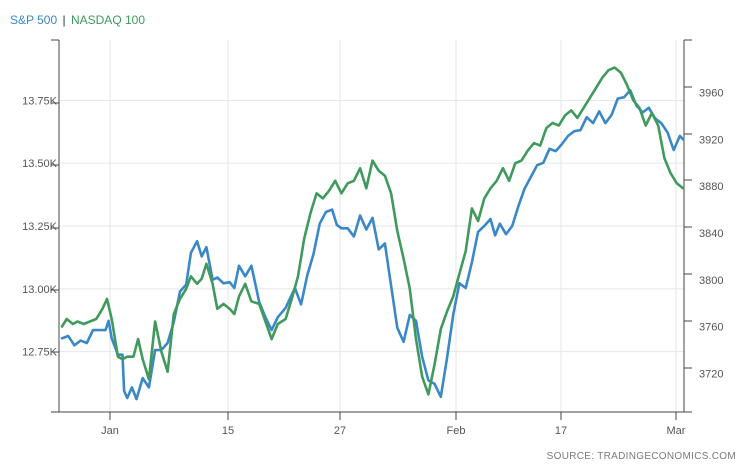 This screenshot has height=468, width=746. I want to click on legend-nasdaq: NASDAQ 100, so click(108, 20).